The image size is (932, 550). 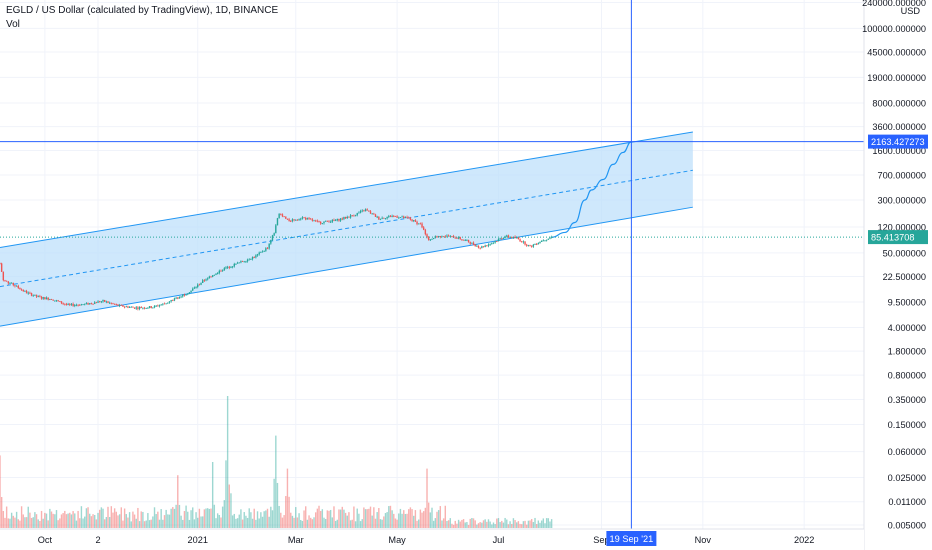 I want to click on time-tick-label: May, so click(x=397, y=540).